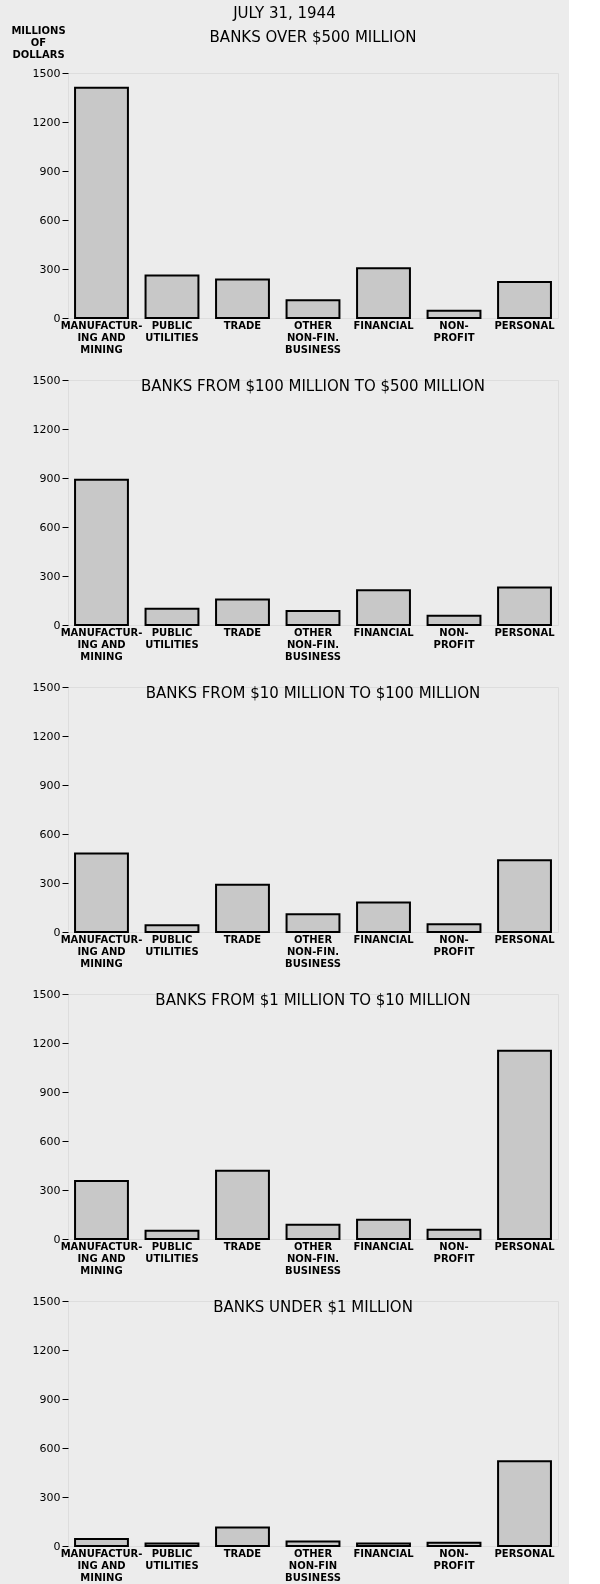 The image size is (600, 1584). I want to click on chart-title: BANKS UNDER $1 MILLION, so click(313, 1307).